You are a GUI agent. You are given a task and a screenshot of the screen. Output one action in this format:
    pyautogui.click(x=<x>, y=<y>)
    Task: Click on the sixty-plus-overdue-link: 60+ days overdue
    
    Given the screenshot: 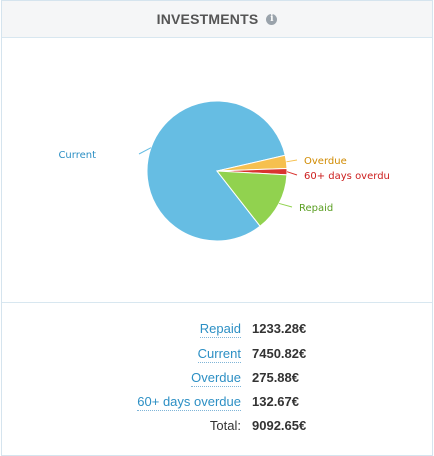 What is the action you would take?
    pyautogui.click(x=189, y=402)
    